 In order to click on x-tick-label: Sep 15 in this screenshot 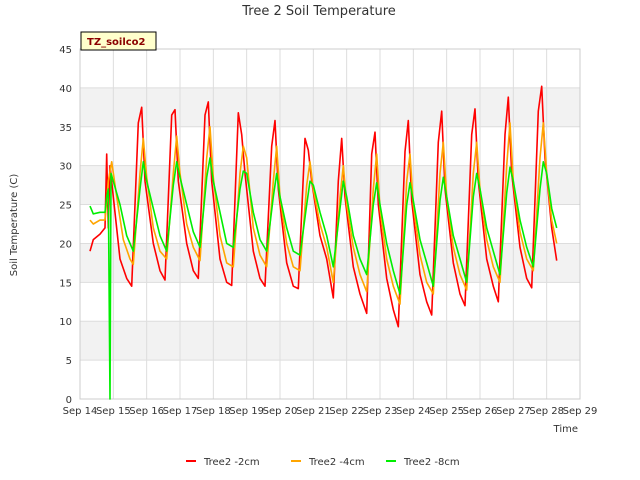, I will do `click(113, 411)`.